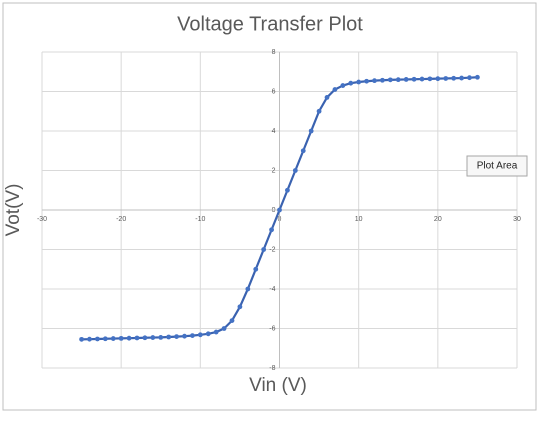 This screenshot has height=421, width=539. I want to click on y-tick-label: 6, so click(274, 91).